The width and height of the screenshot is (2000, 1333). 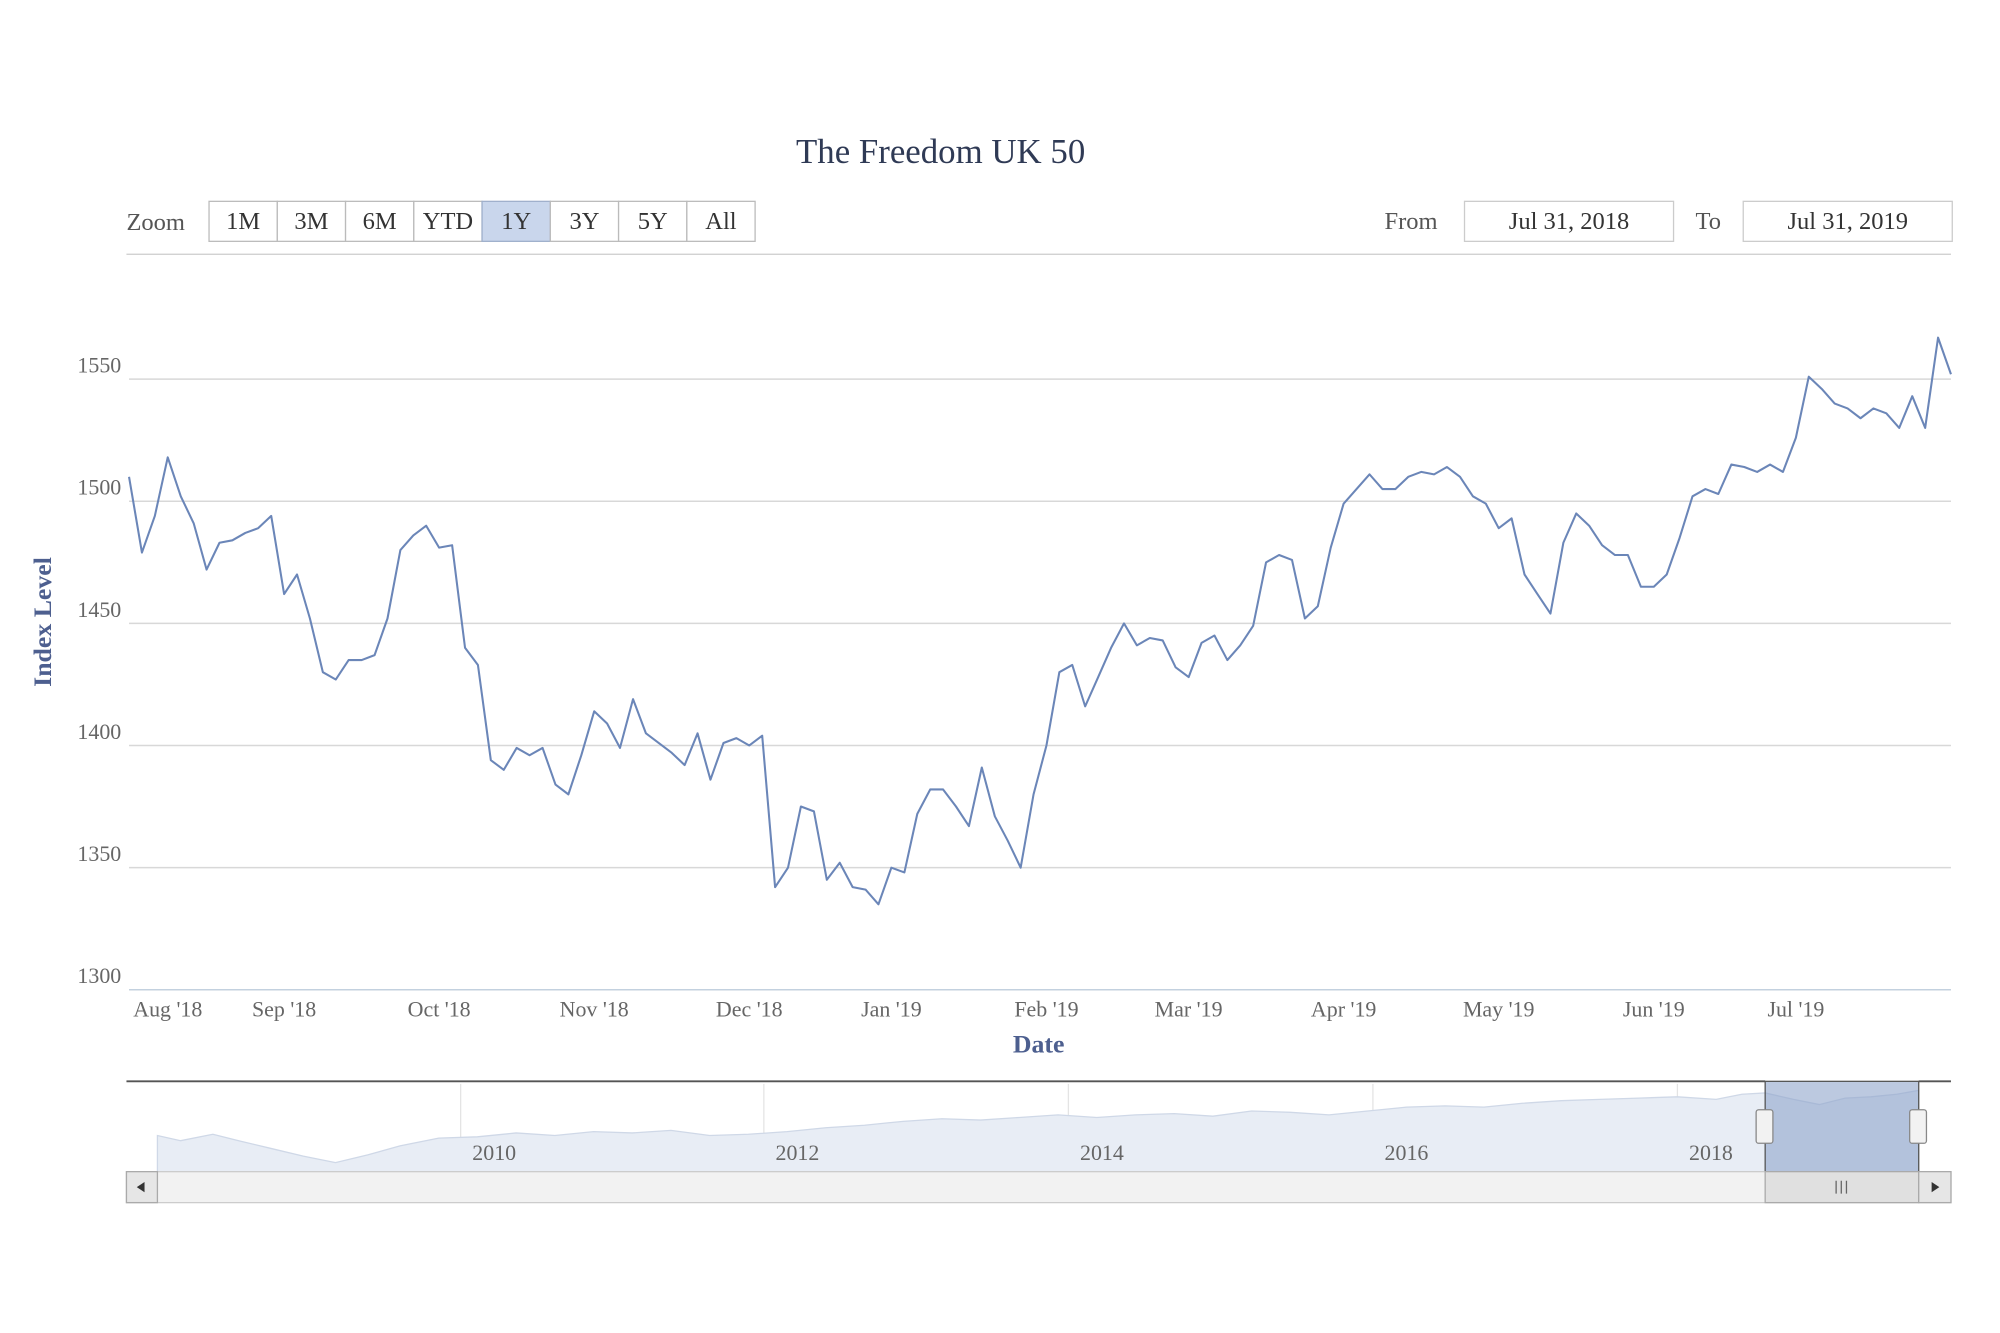 What do you see at coordinates (439, 1009) in the screenshot?
I see `x-tick-label: Oct '18` at bounding box center [439, 1009].